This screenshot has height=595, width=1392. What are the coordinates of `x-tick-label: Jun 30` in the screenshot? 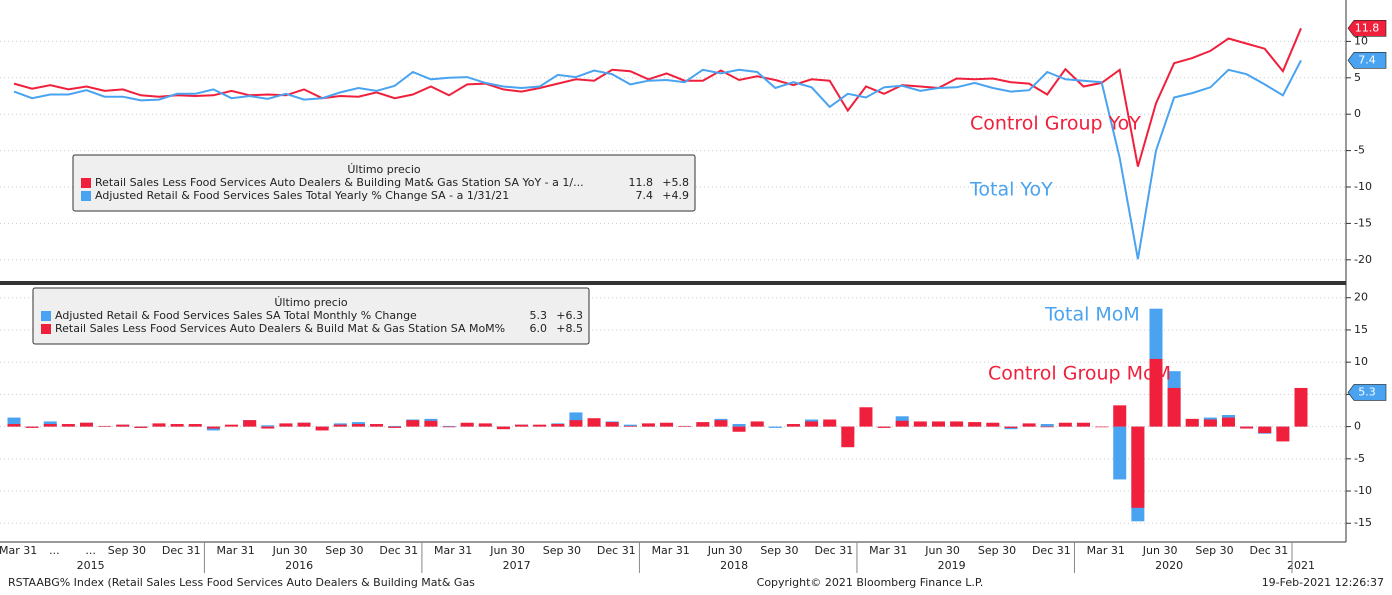 It's located at (1160, 550).